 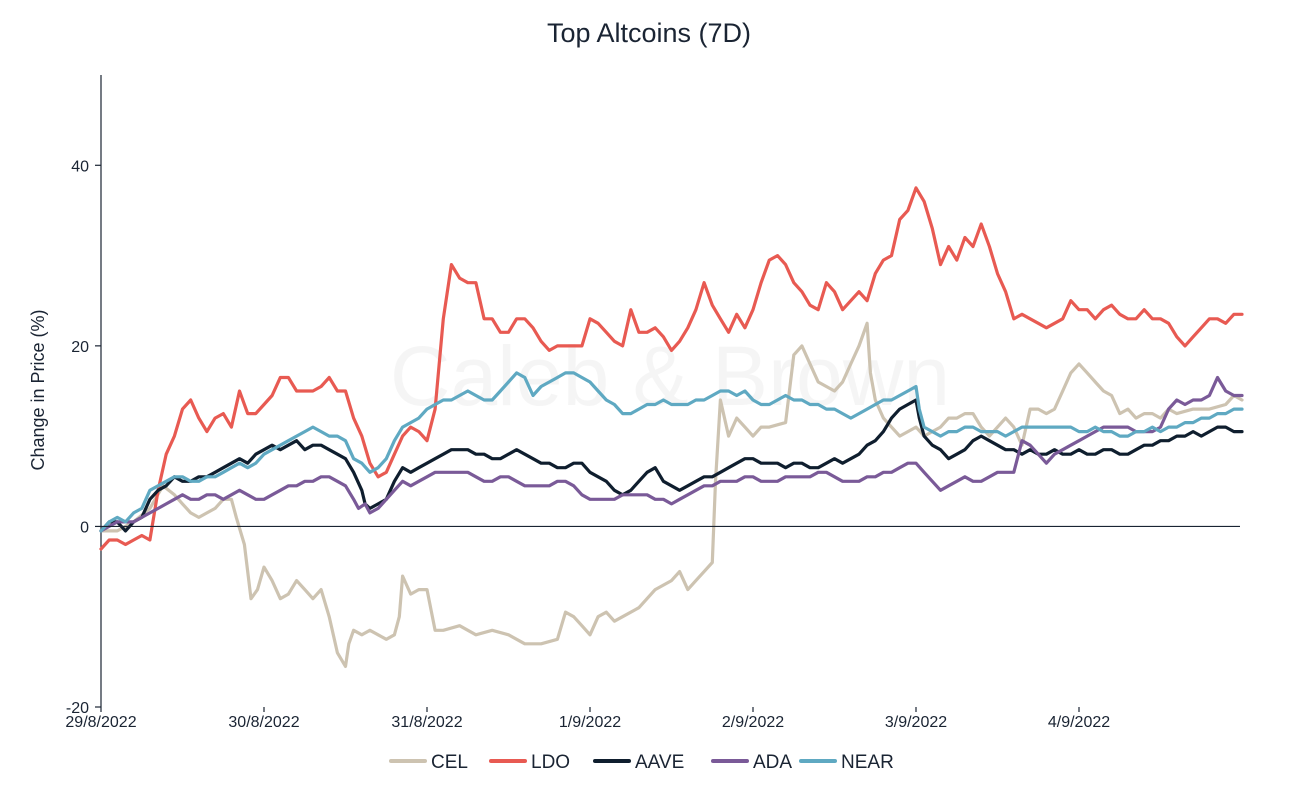 I want to click on legend-label: ADA, so click(x=772, y=762).